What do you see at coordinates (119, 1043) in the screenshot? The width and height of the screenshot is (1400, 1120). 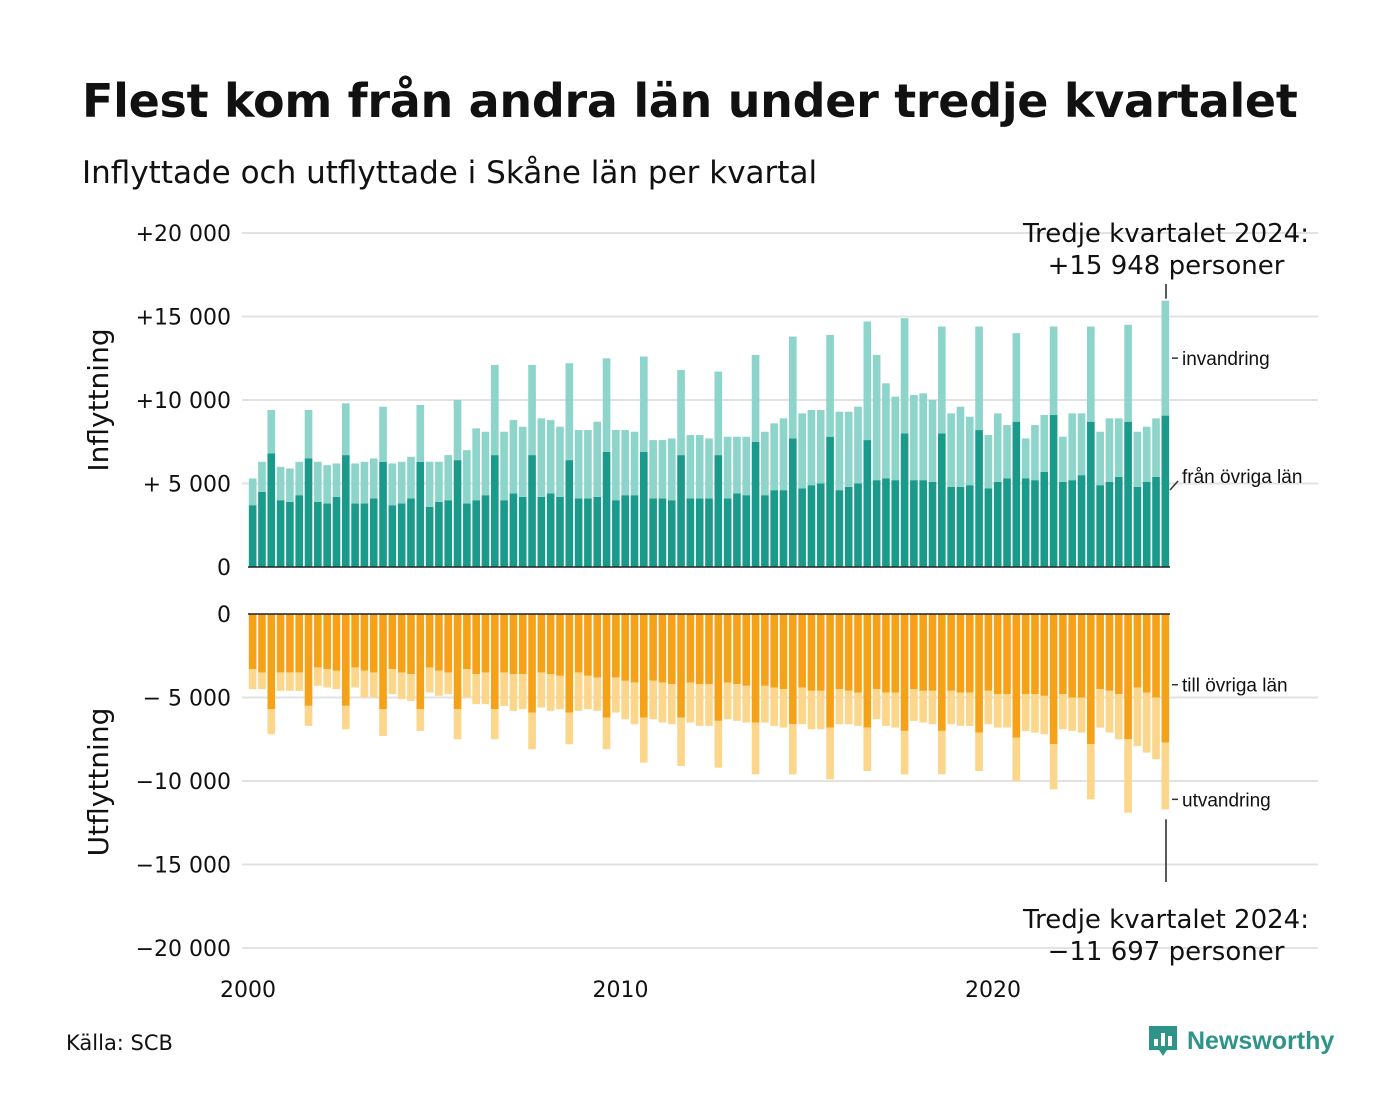 I see `source-note: Källa: SCB` at bounding box center [119, 1043].